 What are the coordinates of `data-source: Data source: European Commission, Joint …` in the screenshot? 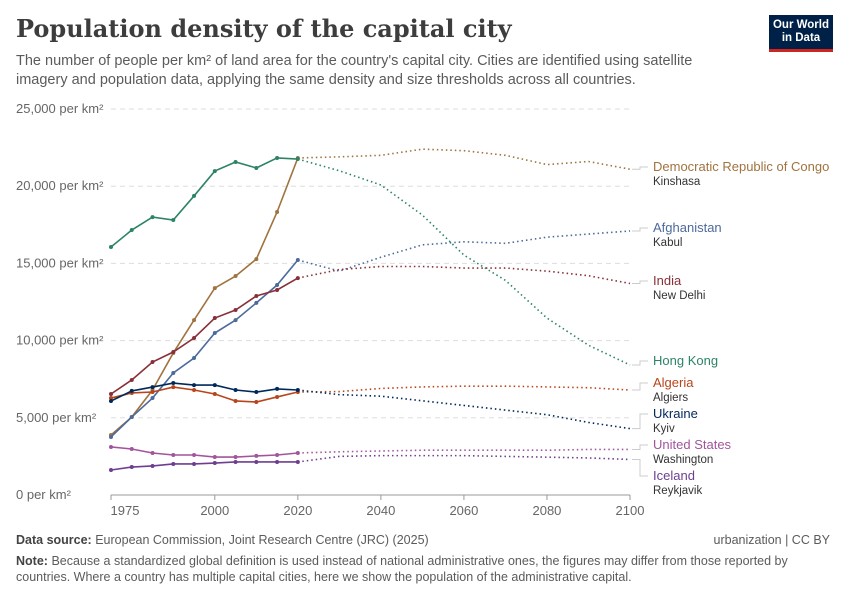 It's located at (222, 540).